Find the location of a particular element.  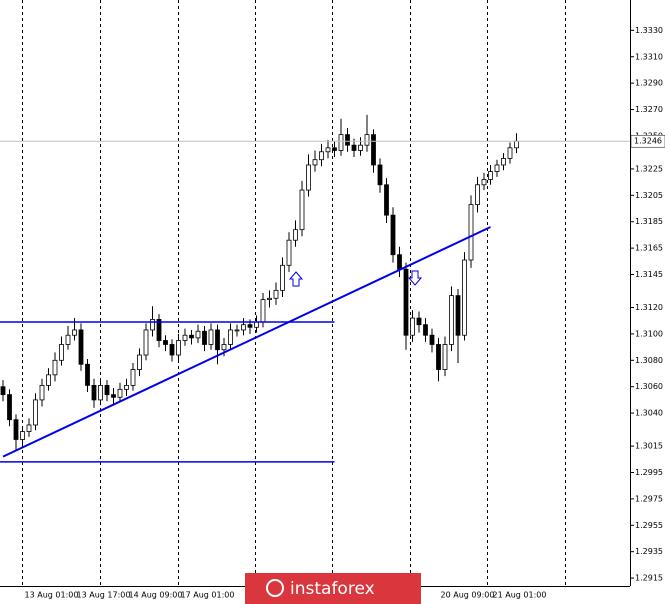

y-tick-label: 1.3040 is located at coordinates (649, 413).